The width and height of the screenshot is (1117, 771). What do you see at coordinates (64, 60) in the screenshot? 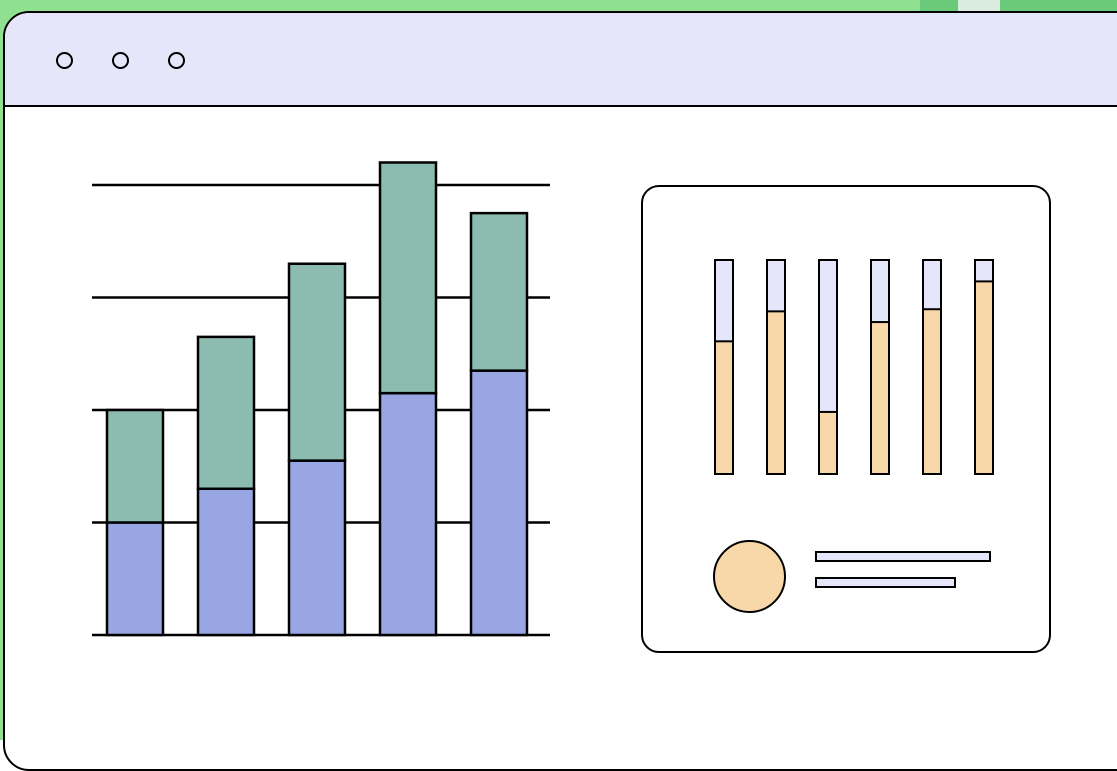
I see `close-icon` at bounding box center [64, 60].